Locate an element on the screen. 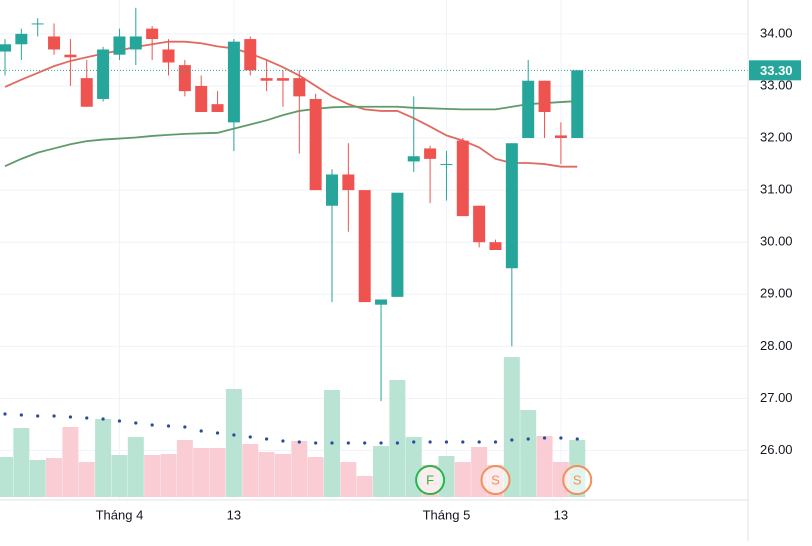  event-badge: F is located at coordinates (430, 480).